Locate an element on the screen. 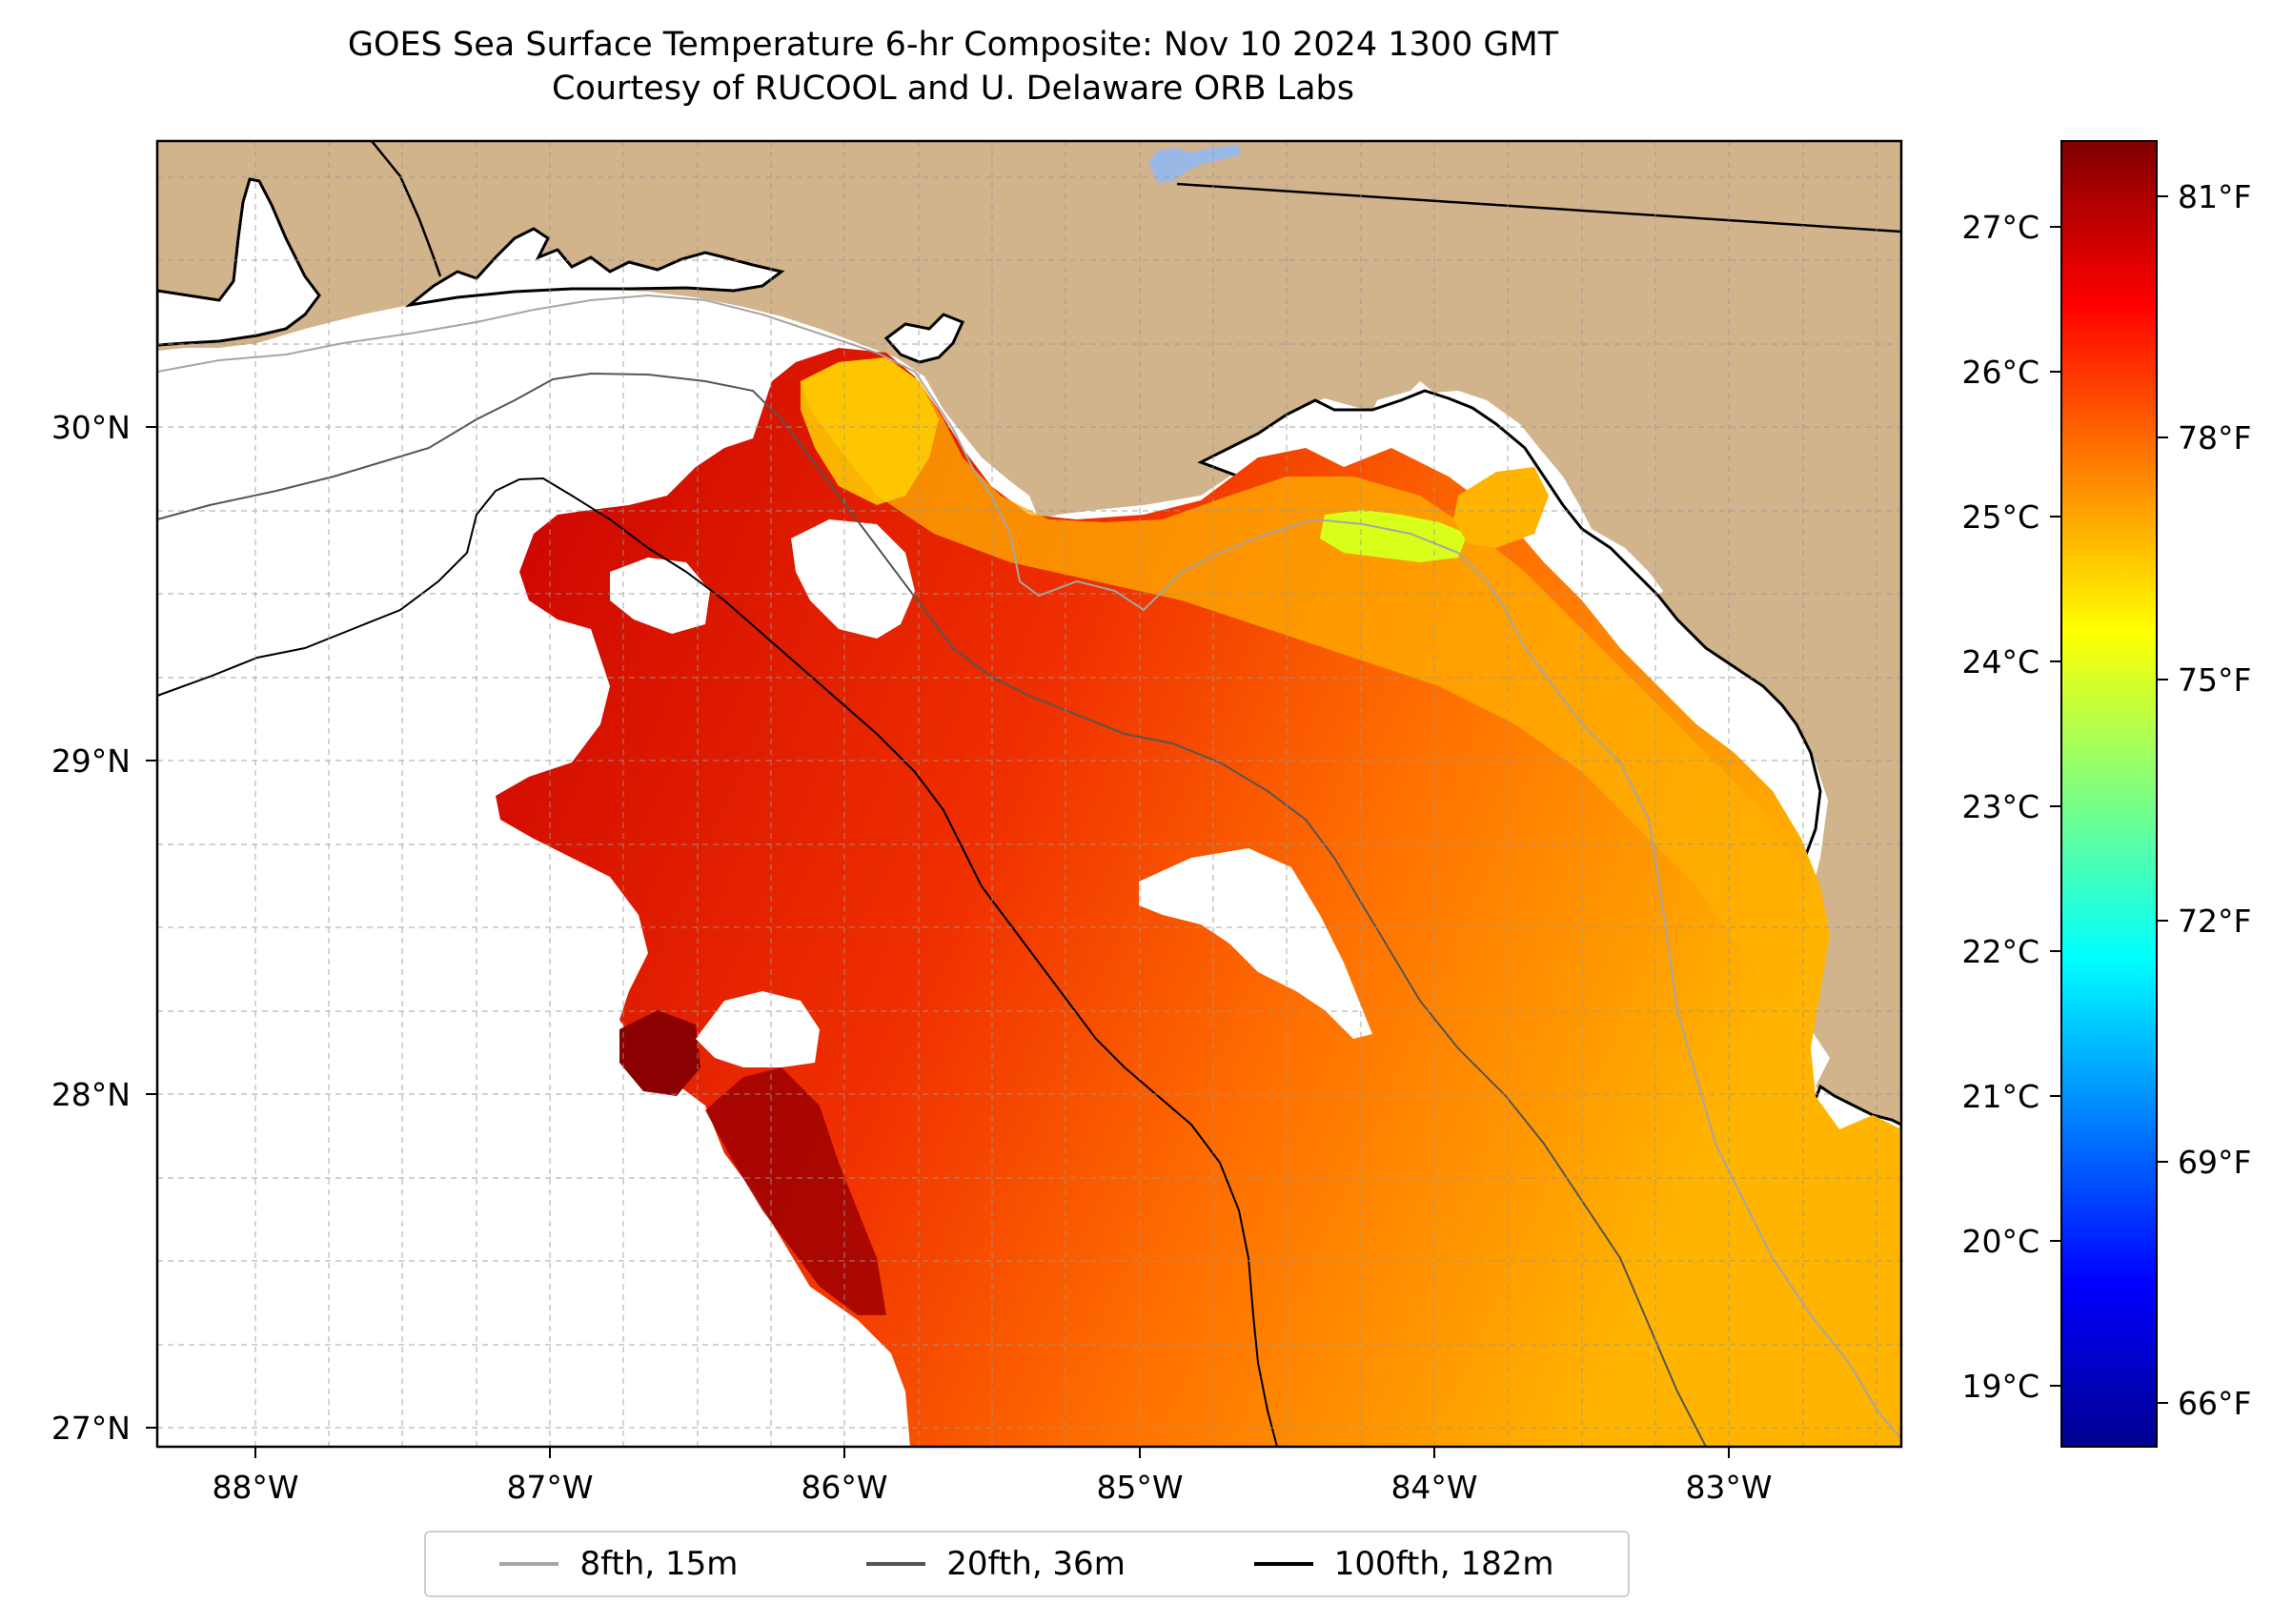 The height and width of the screenshot is (1624, 2293). bay-choctaw is located at coordinates (924, 338).